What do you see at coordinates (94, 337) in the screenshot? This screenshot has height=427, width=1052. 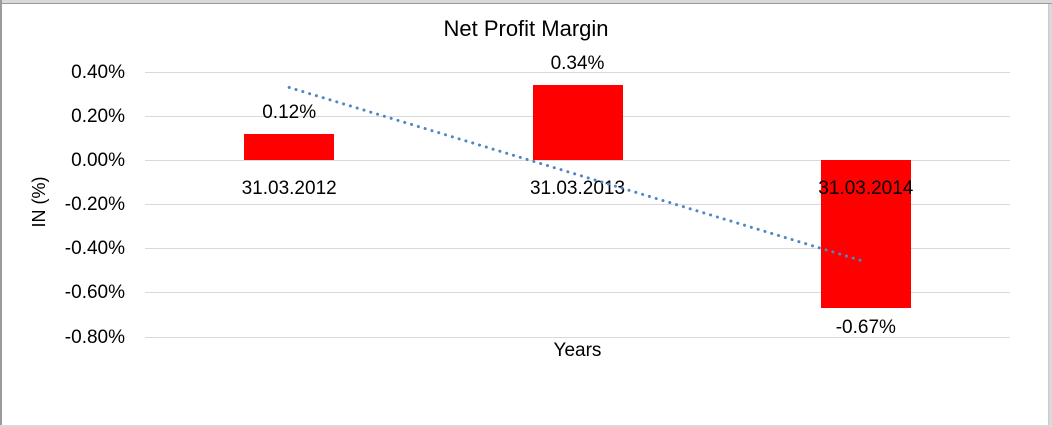 I see `y-axis-tick-label: -0.80%` at bounding box center [94, 337].